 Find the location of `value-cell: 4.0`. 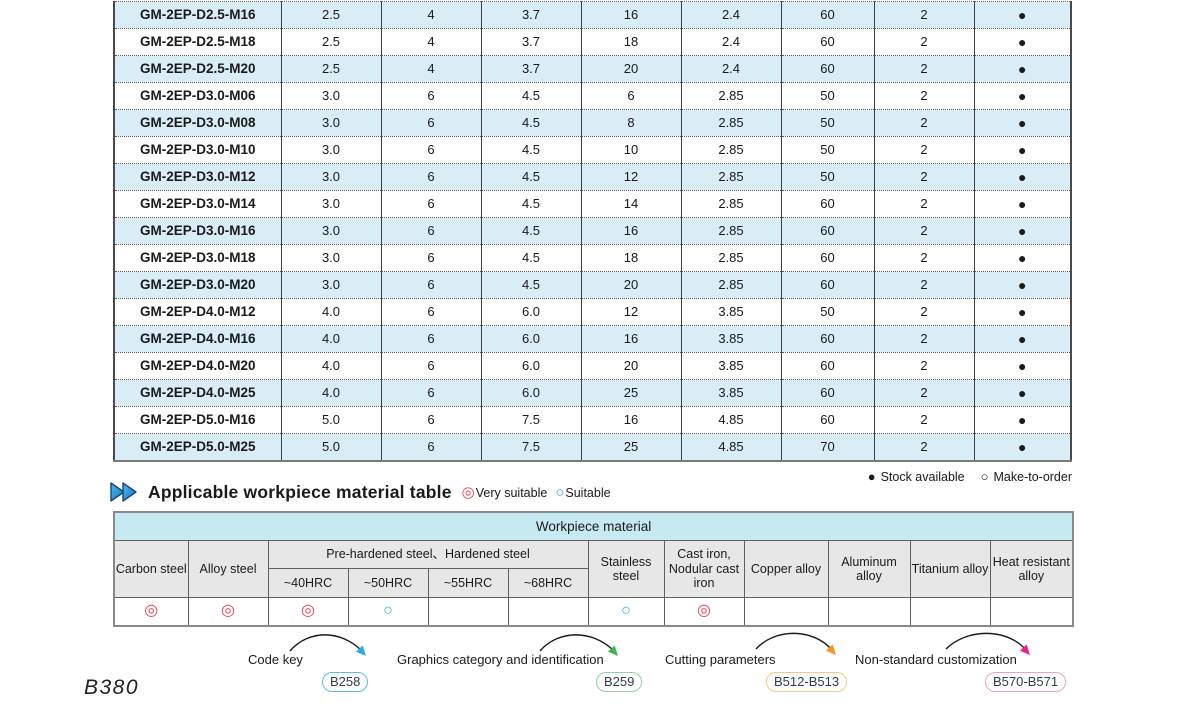

value-cell: 4.0 is located at coordinates (330, 339).